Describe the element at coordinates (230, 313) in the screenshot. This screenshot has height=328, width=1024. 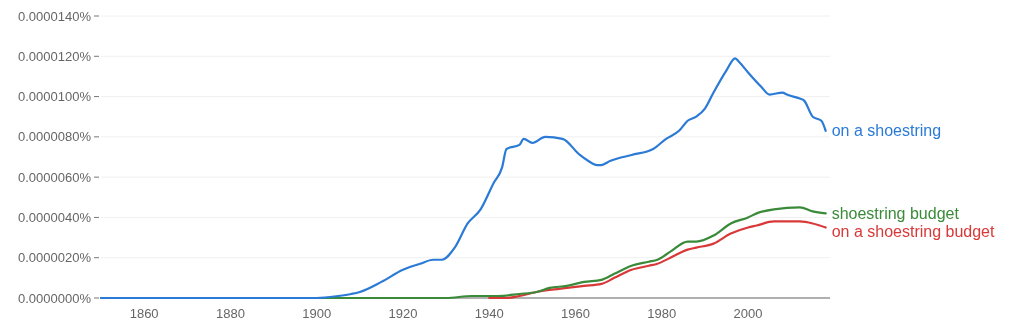
I see `x-tick-label: 1880` at that location.